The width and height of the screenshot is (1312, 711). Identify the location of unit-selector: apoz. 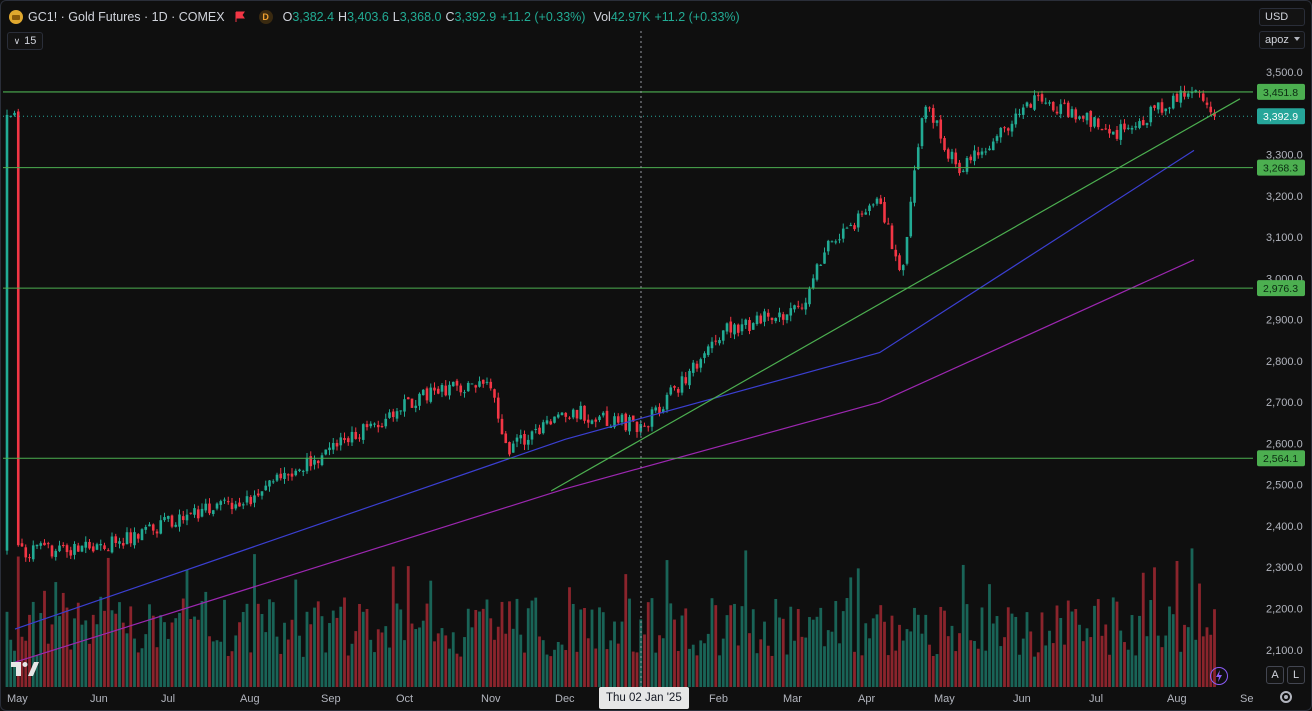
(1282, 40).